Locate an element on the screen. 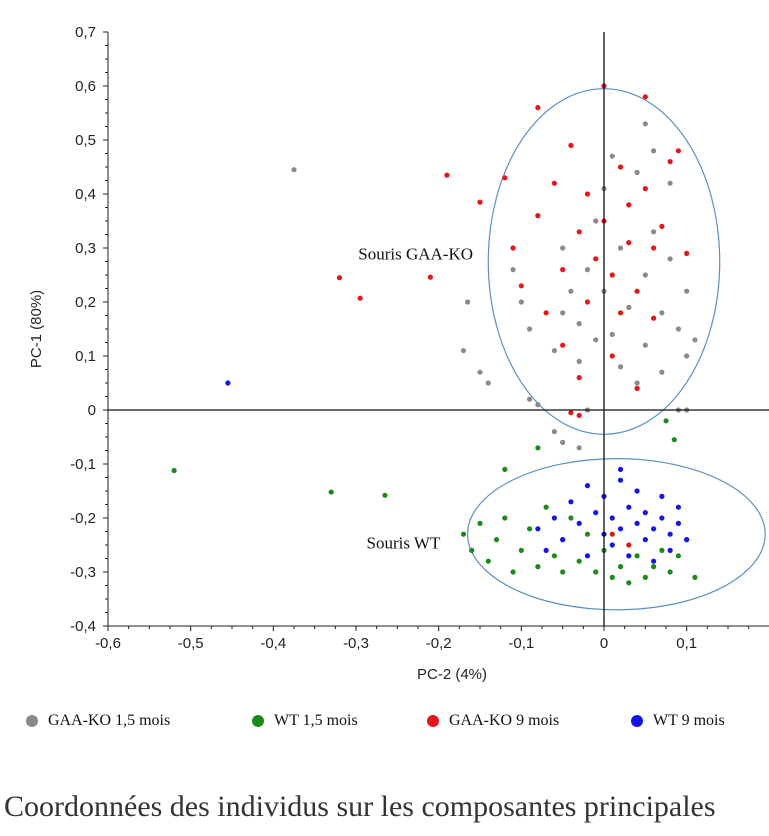 Image resolution: width=769 pixels, height=836 pixels. legend-label: WT 9 mois is located at coordinates (689, 720).